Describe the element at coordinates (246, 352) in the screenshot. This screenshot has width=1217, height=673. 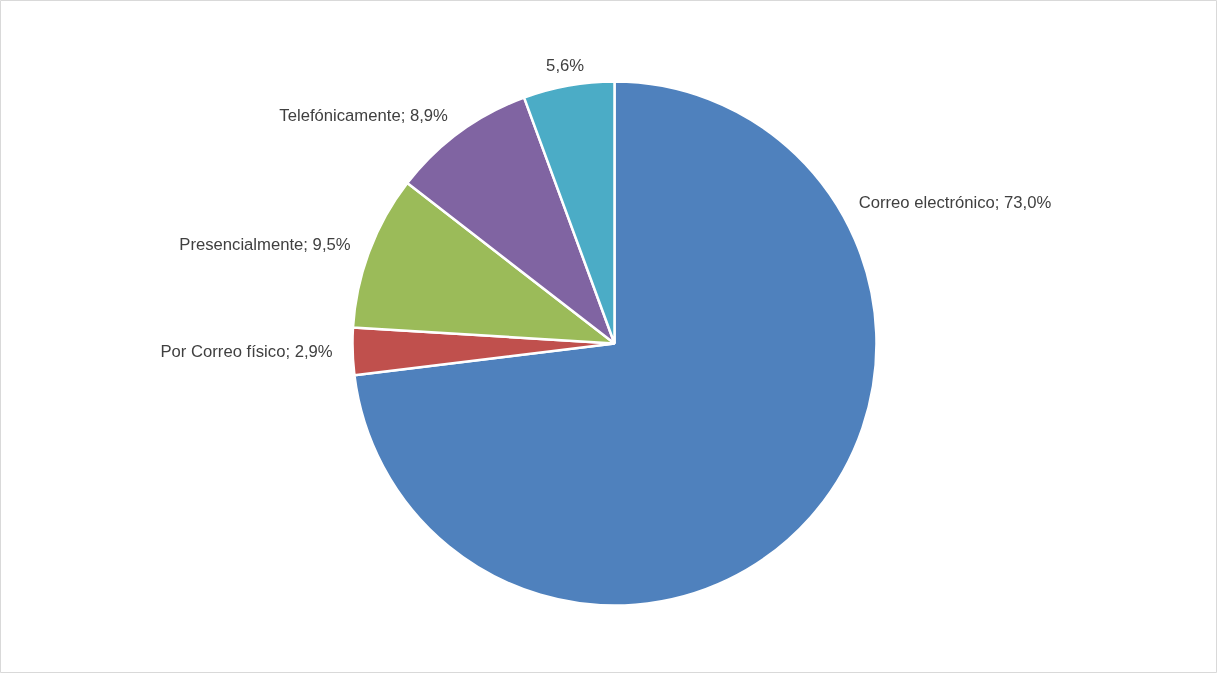
I see `slice-label: Por Correo físico; 2,9%` at that location.